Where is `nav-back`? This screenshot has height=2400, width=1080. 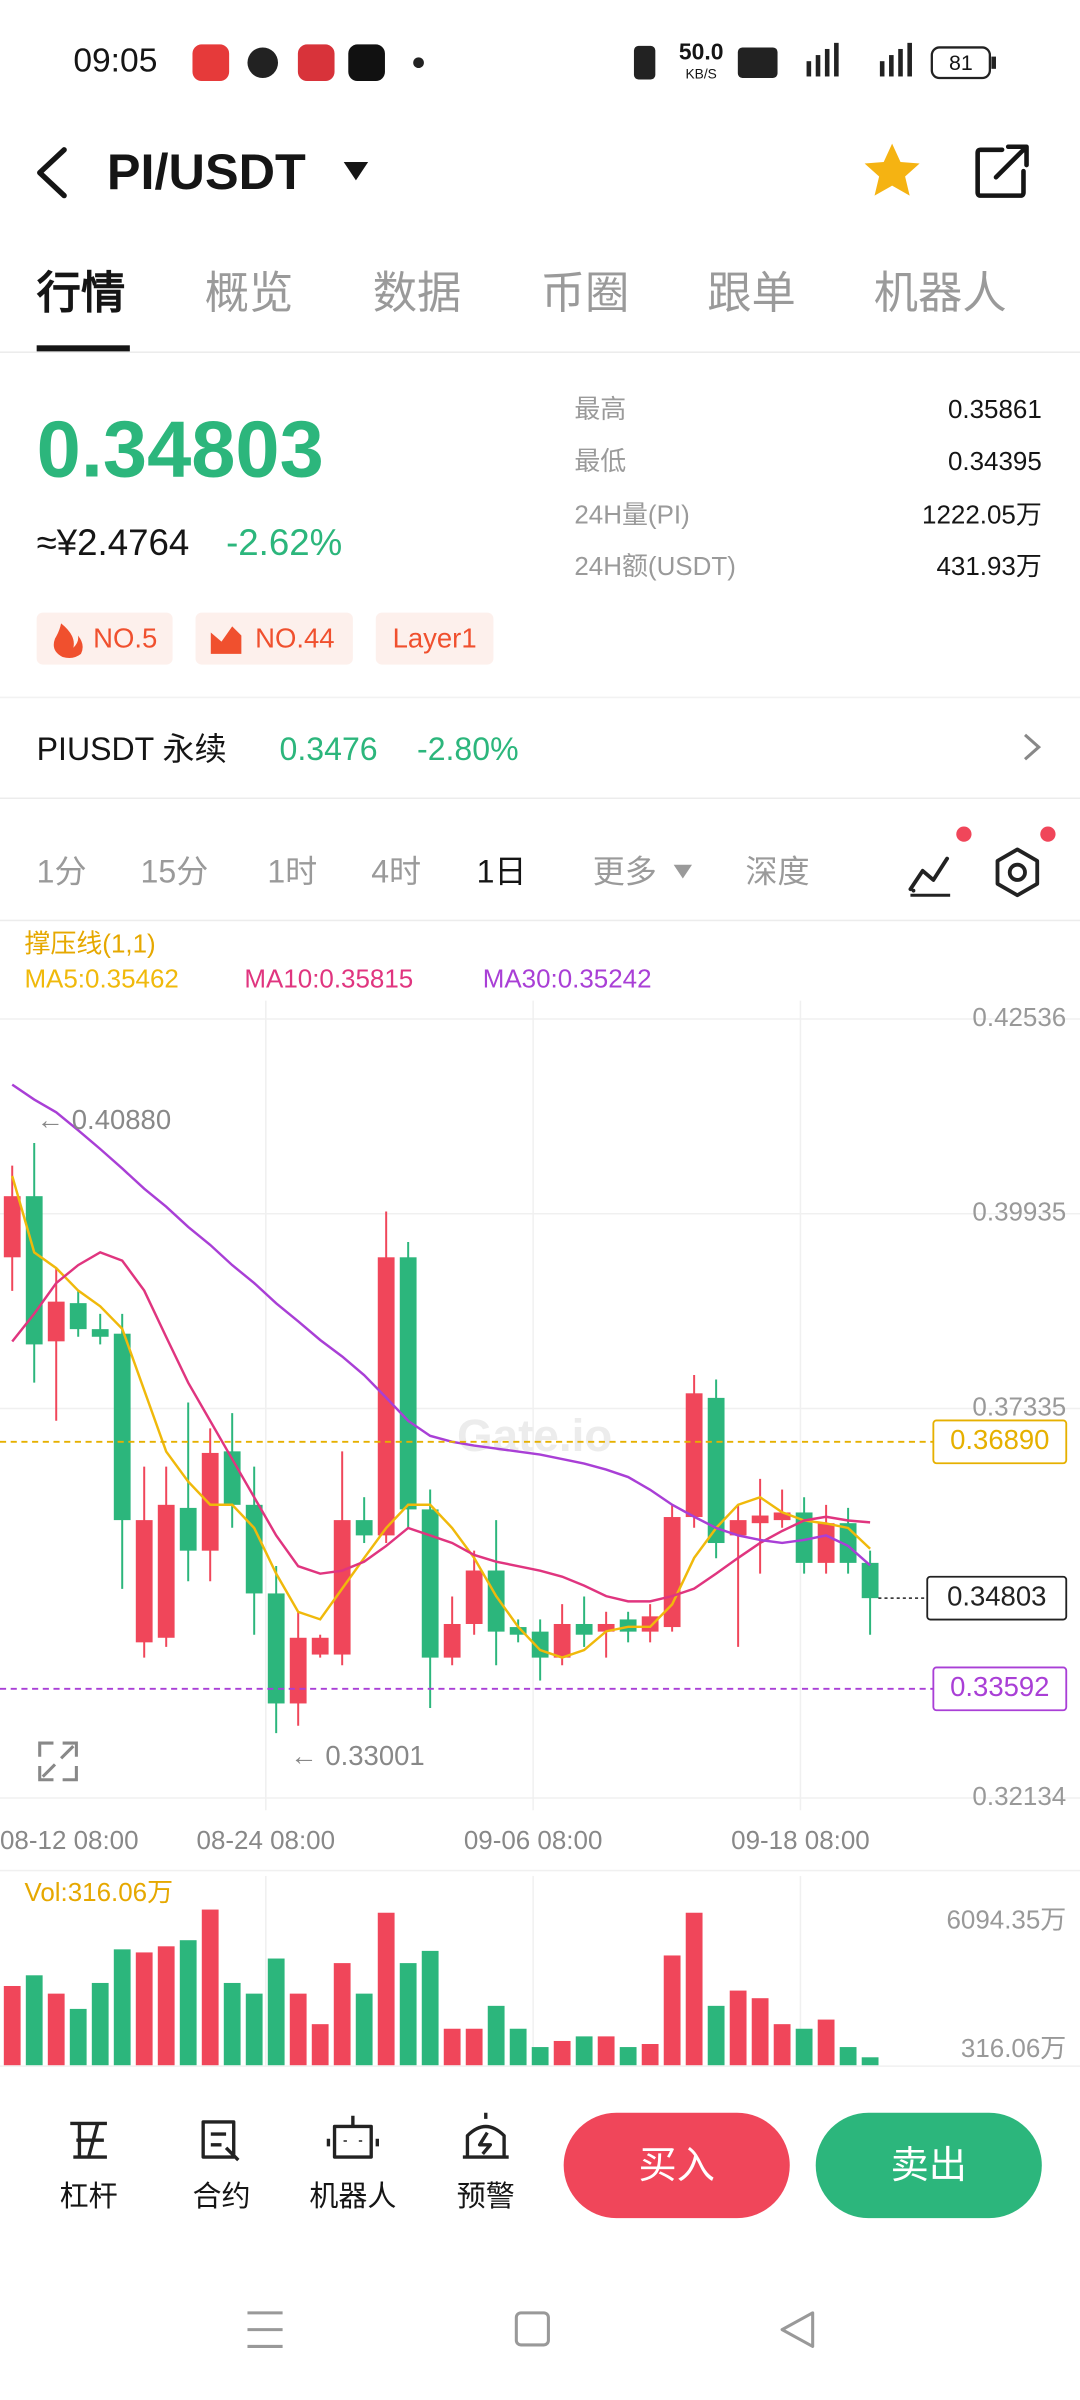
nav-back is located at coordinates (797, 2329).